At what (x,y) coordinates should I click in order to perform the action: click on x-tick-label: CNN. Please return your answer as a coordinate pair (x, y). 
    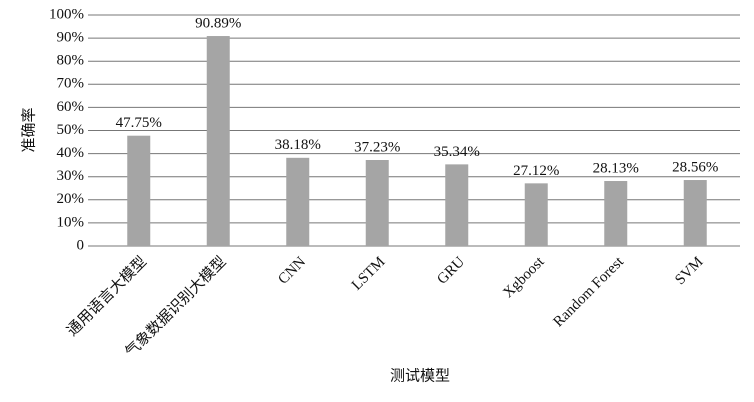
    Looking at the image, I should click on (292, 271).